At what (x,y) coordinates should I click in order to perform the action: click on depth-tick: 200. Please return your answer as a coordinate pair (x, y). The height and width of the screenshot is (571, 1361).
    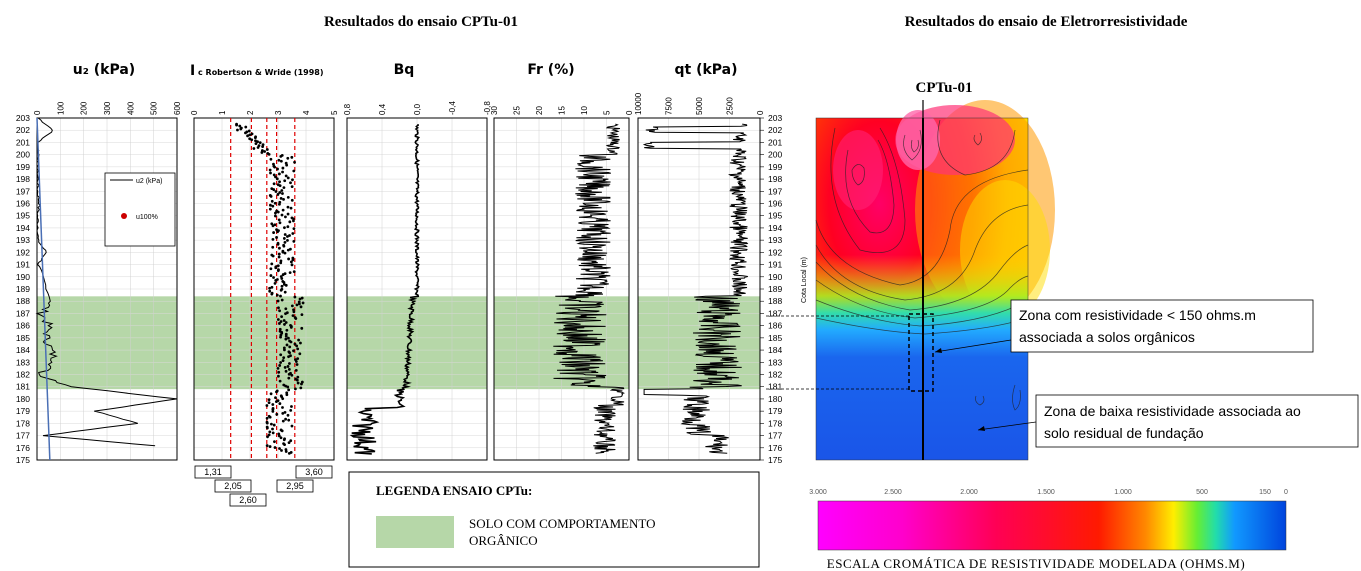
    Looking at the image, I should click on (775, 155).